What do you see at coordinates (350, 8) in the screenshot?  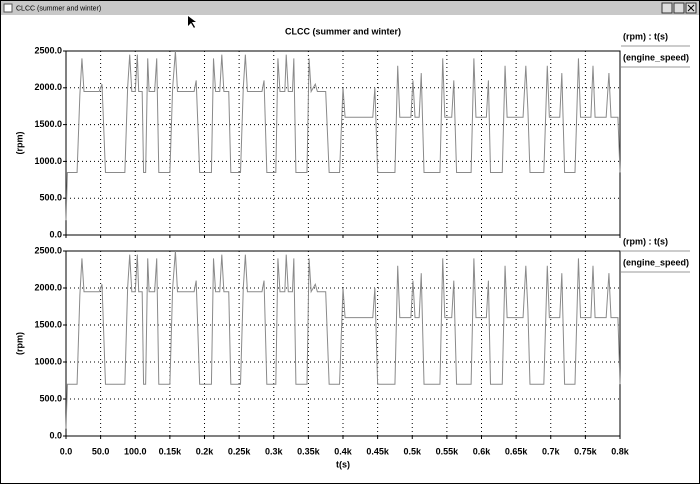 I see `title-bar` at bounding box center [350, 8].